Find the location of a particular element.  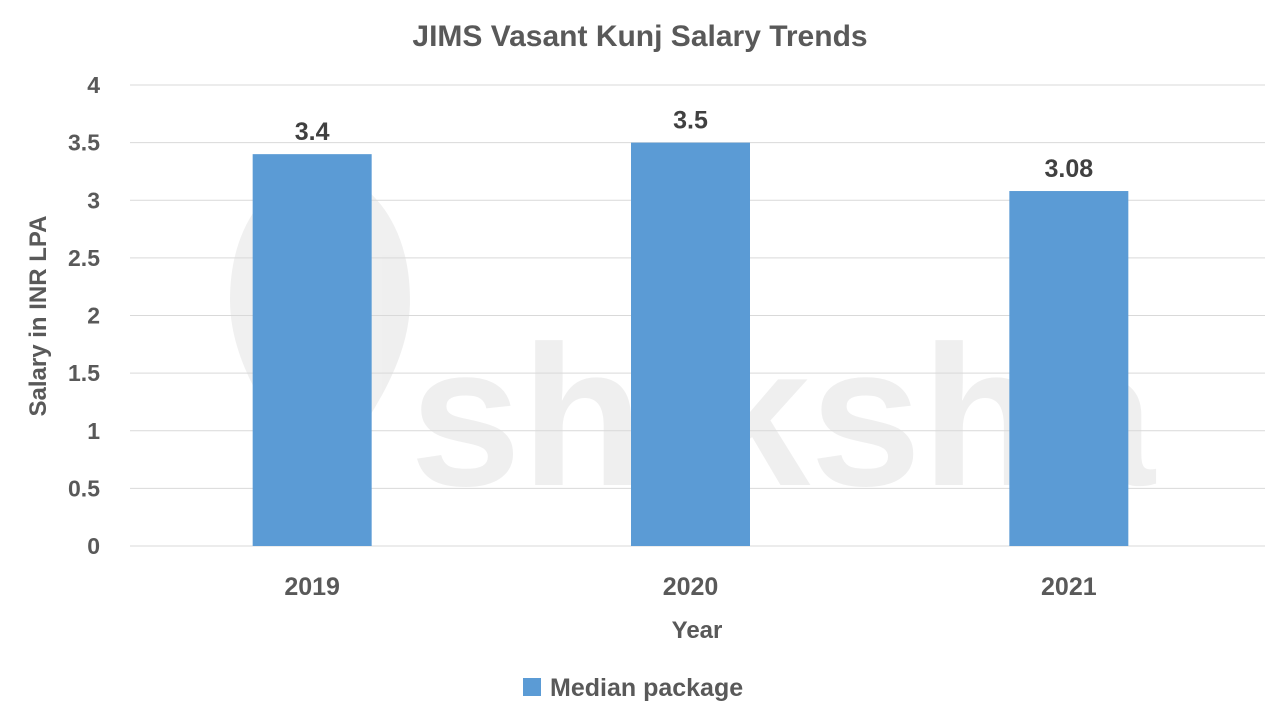

y-axis-ticks: 0 0.5 1 1.5 2 2.5 3 3.5 4 is located at coordinates (84, 315).